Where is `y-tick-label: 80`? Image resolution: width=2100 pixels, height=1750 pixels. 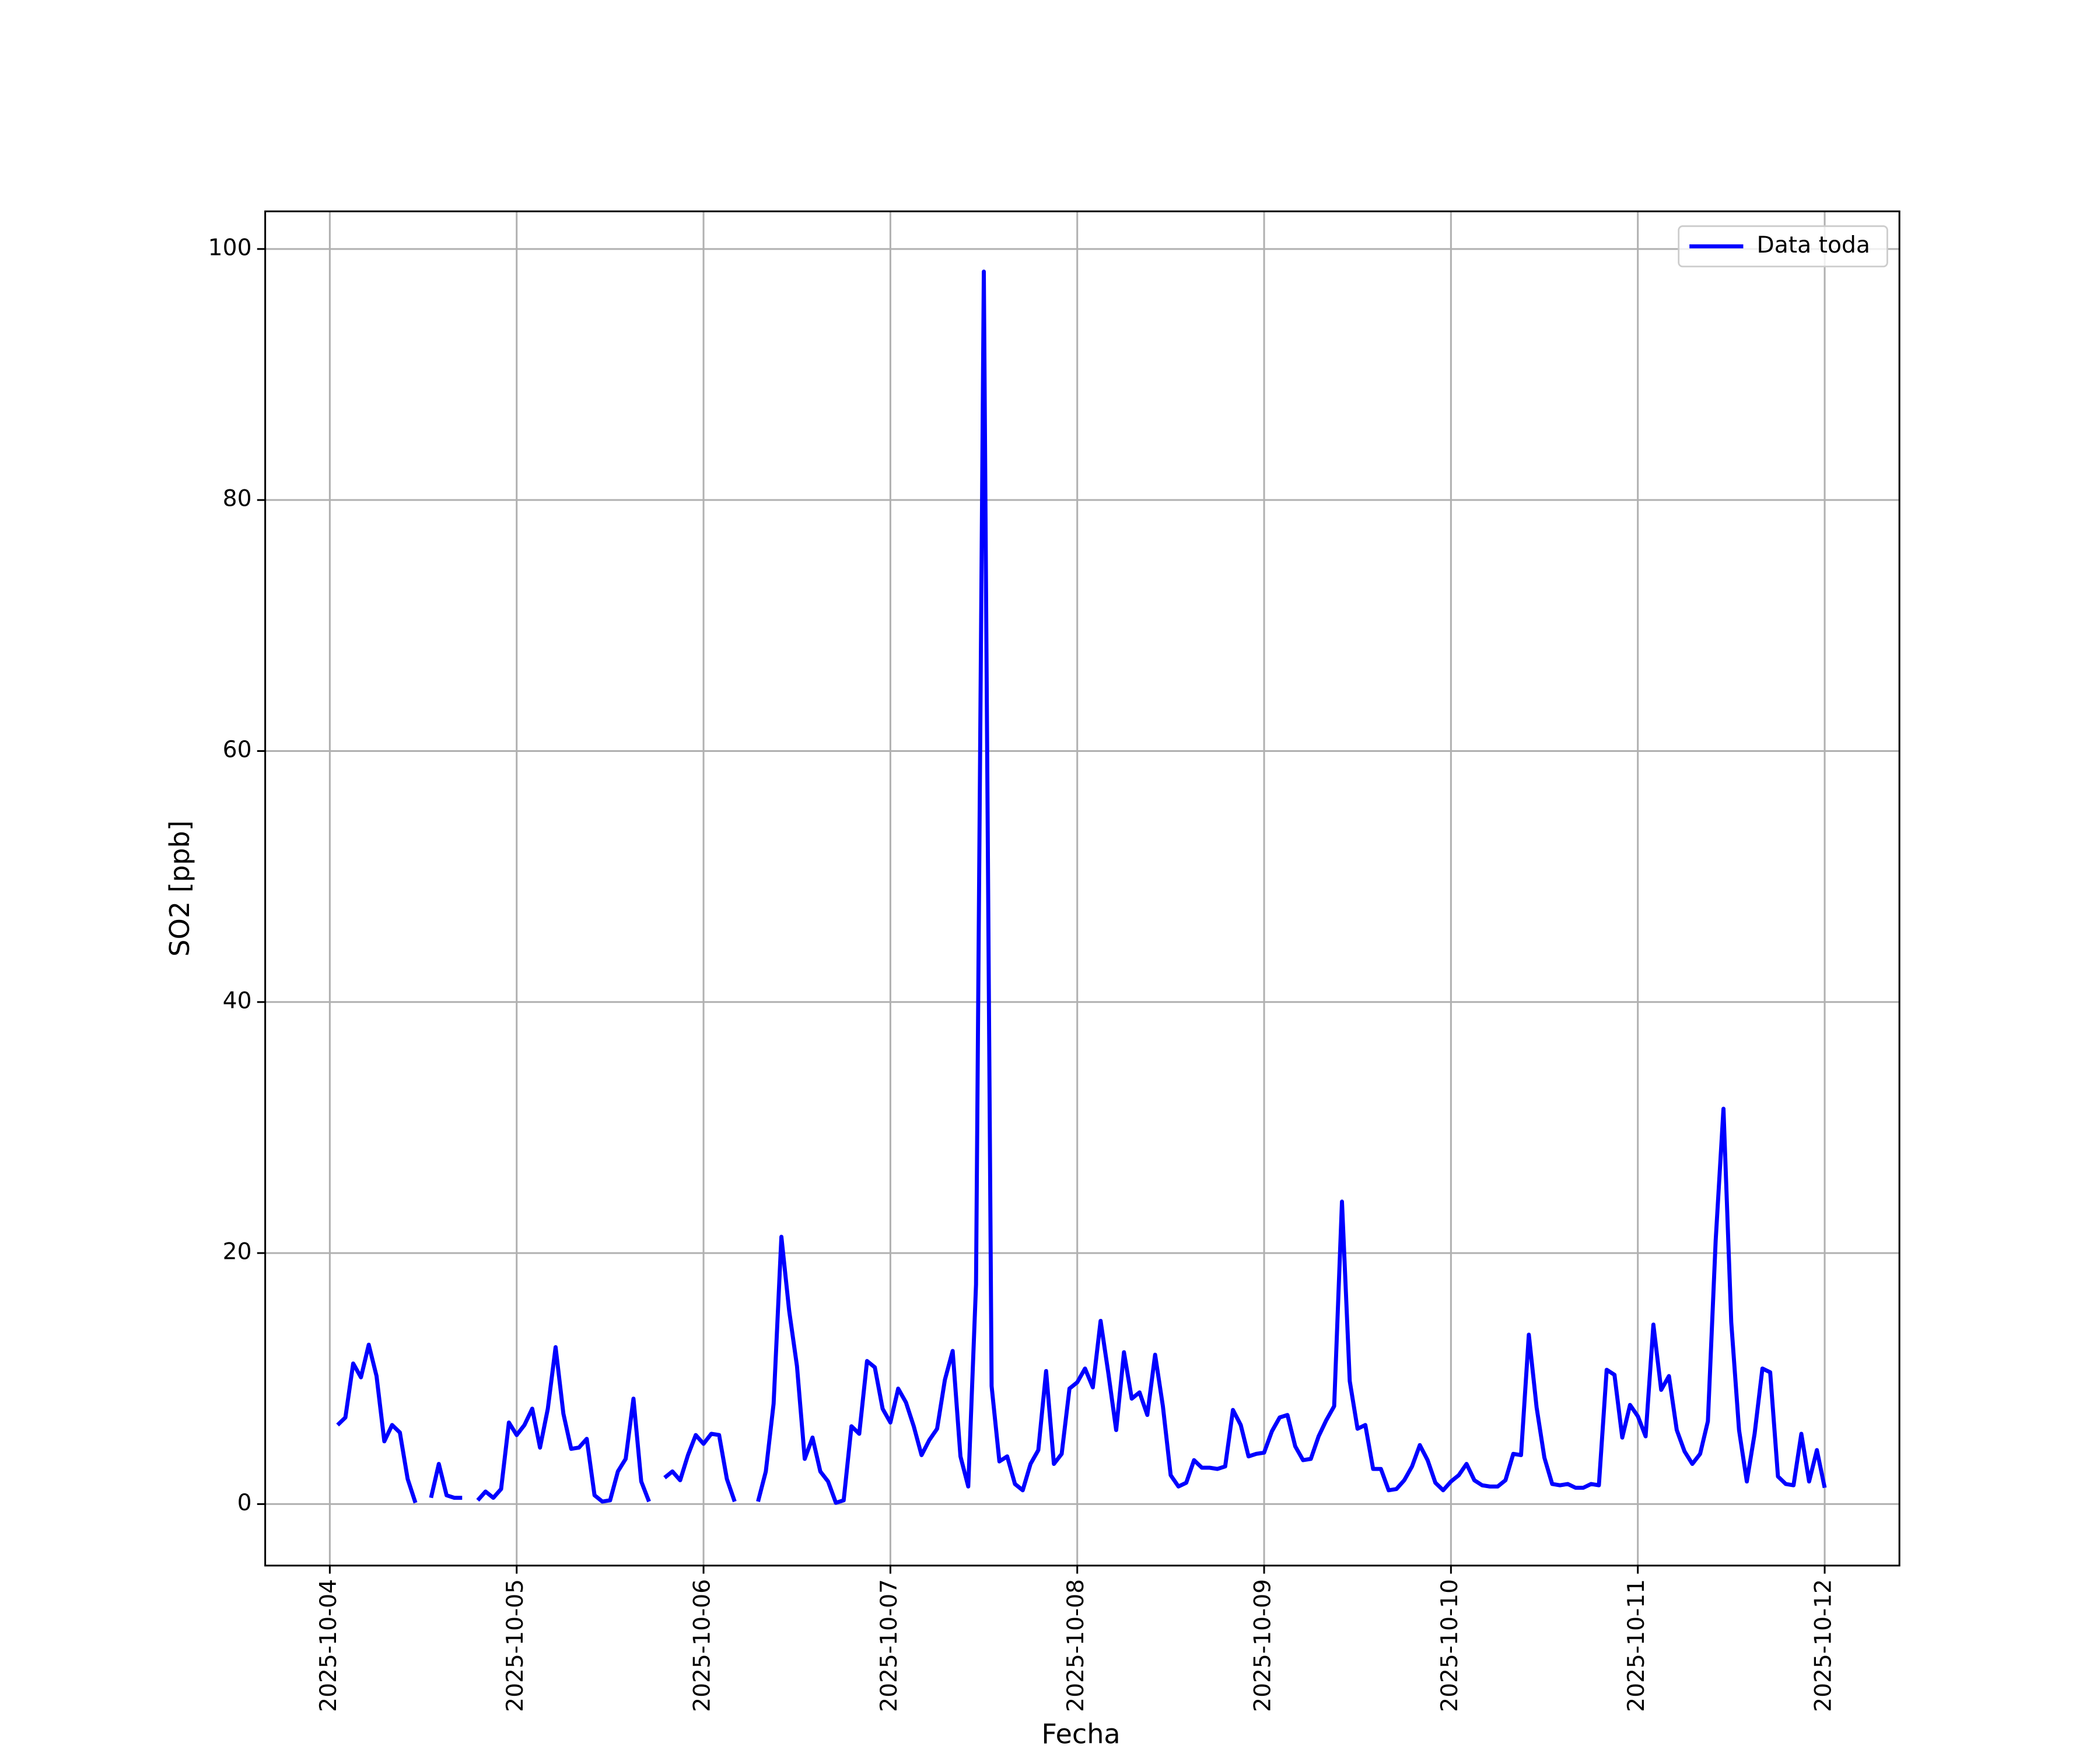
y-tick-label: 80 is located at coordinates (237, 499).